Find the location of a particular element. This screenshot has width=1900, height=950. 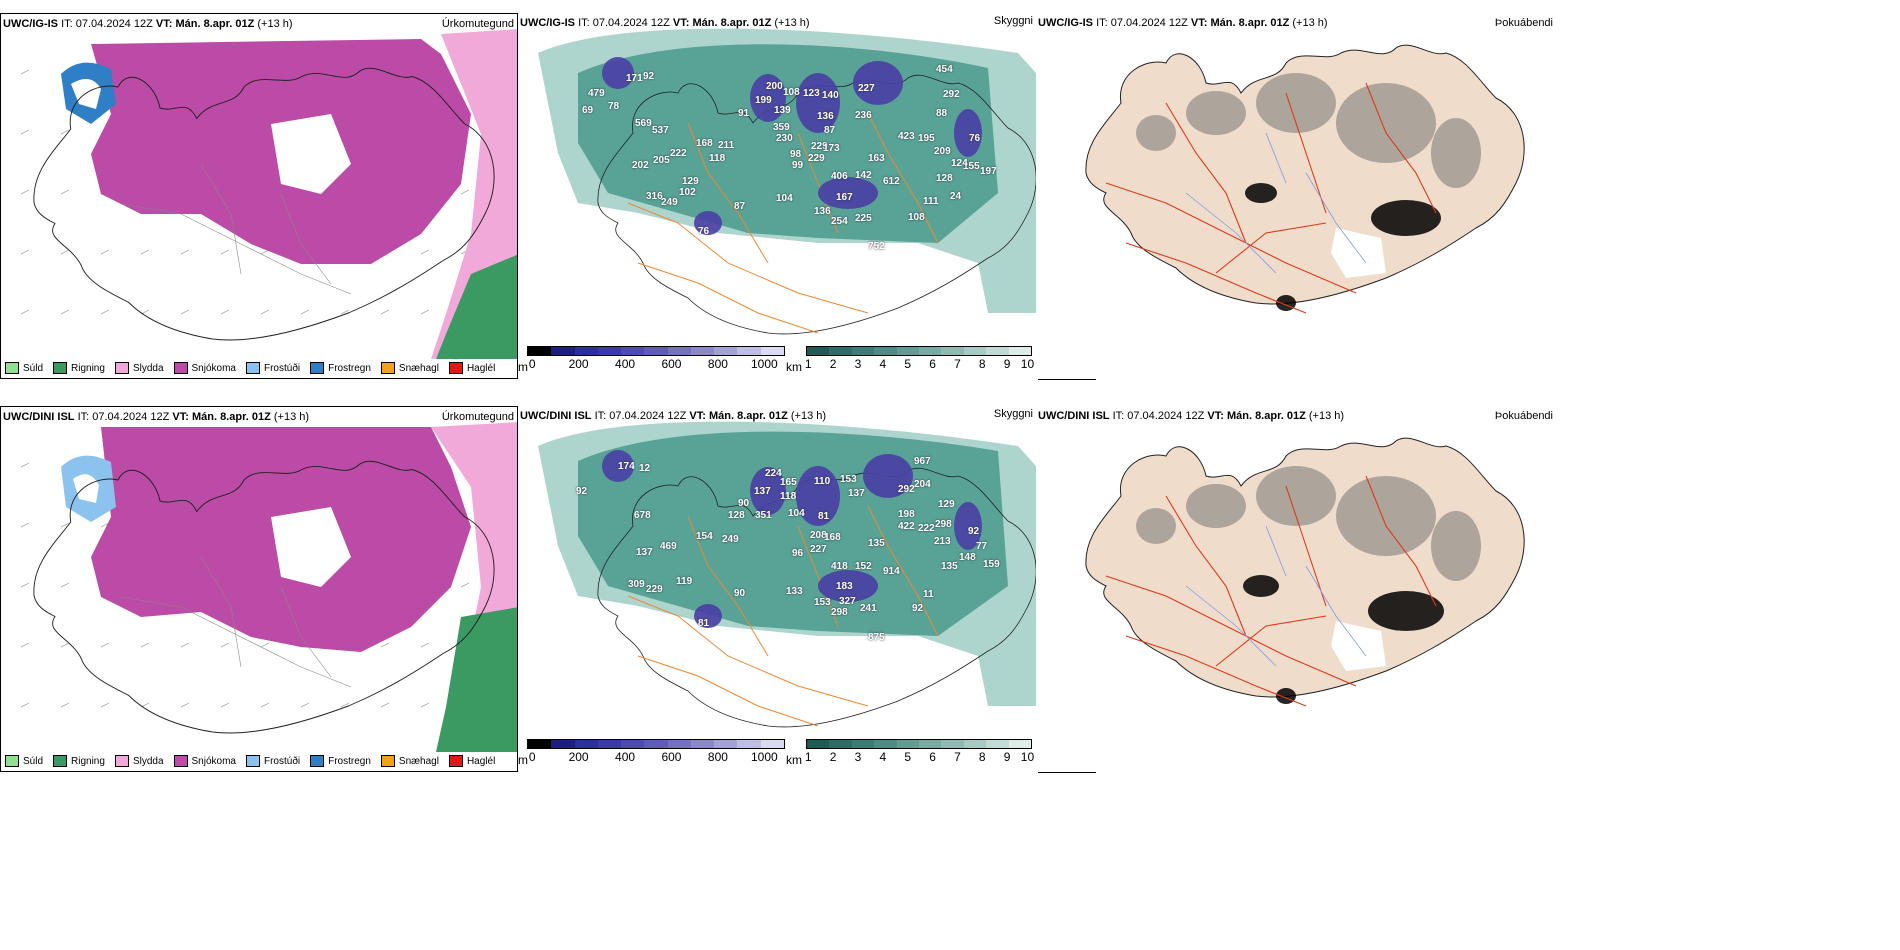

cloud-label: 198 is located at coordinates (906, 514).